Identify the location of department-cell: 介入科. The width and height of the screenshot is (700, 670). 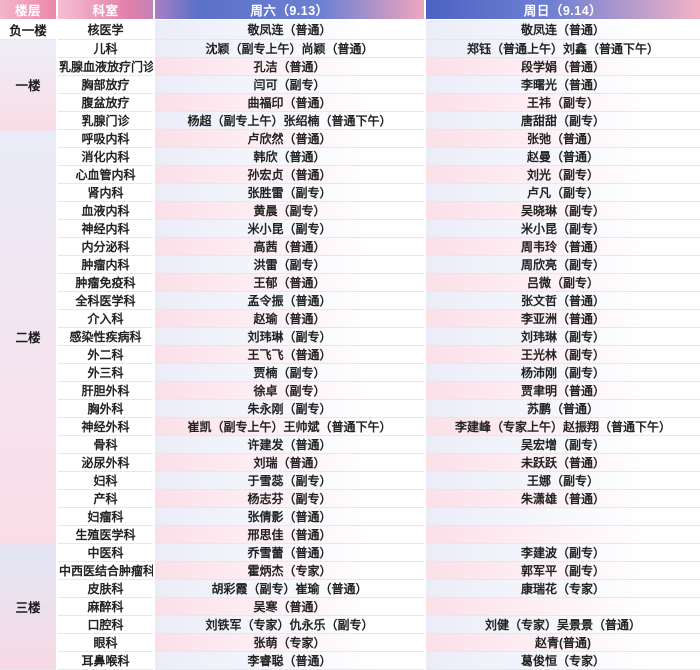
(106, 318).